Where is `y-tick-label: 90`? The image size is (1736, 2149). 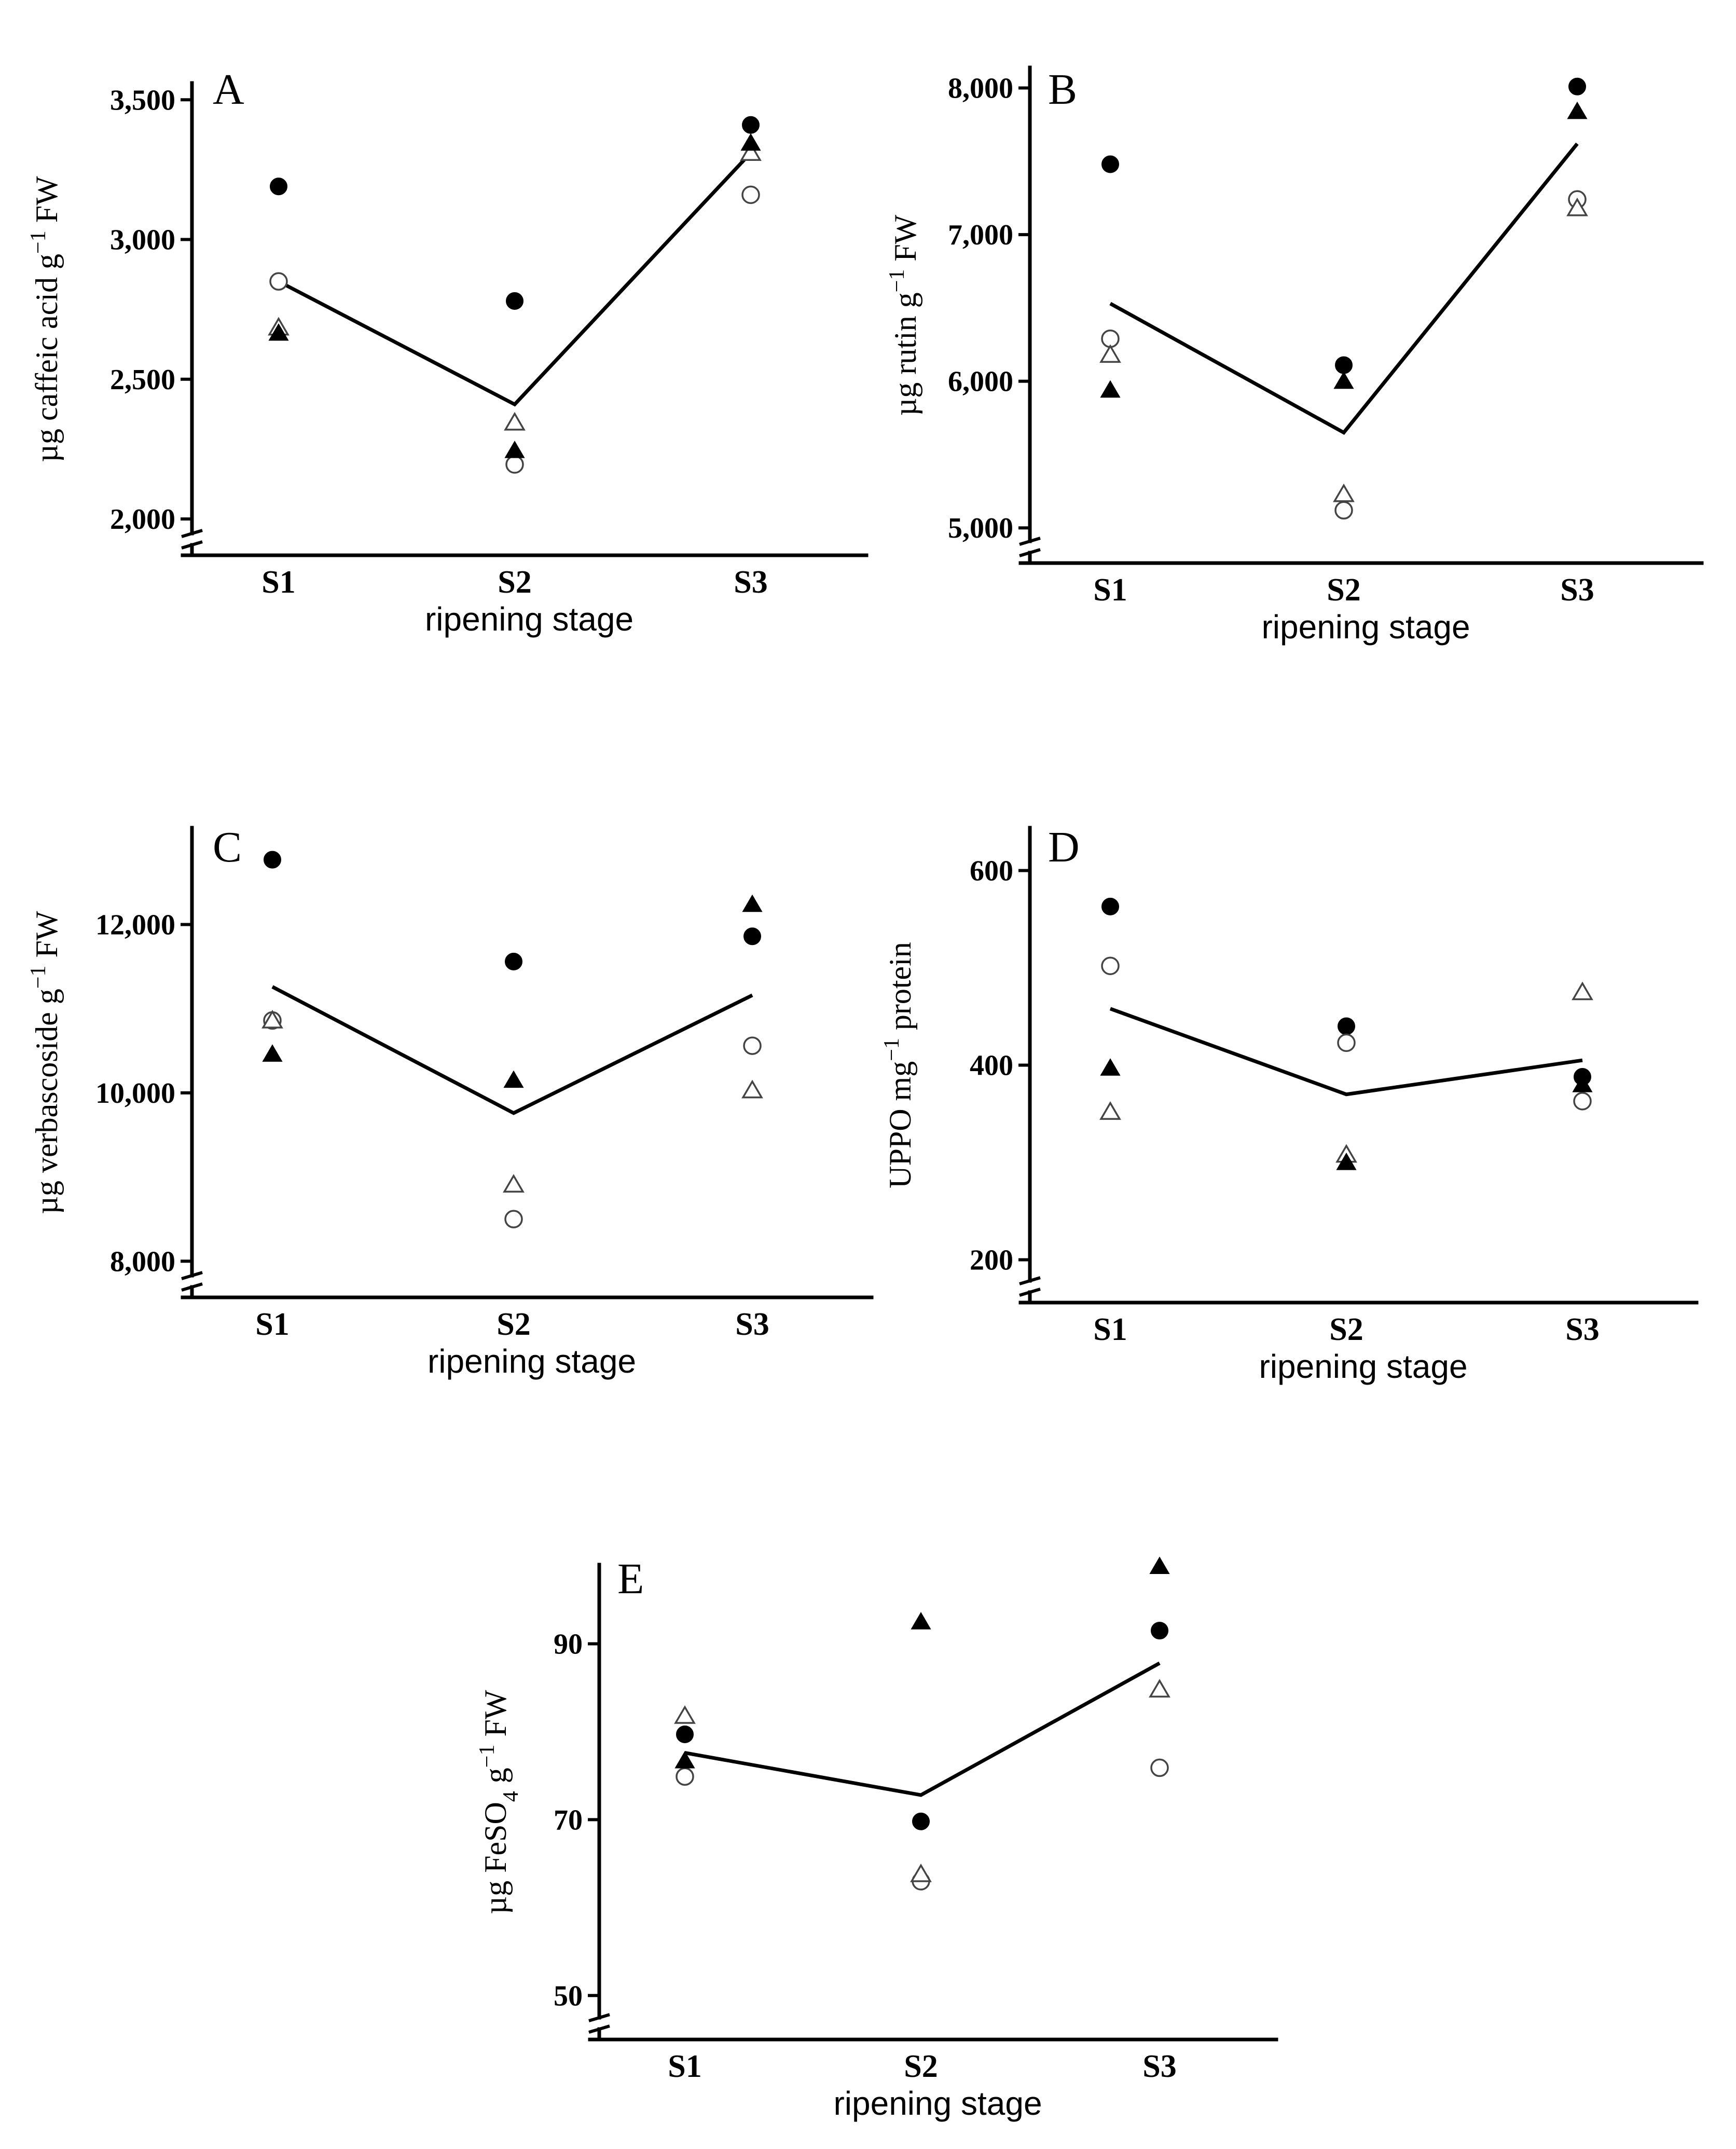 y-tick-label: 90 is located at coordinates (569, 1644).